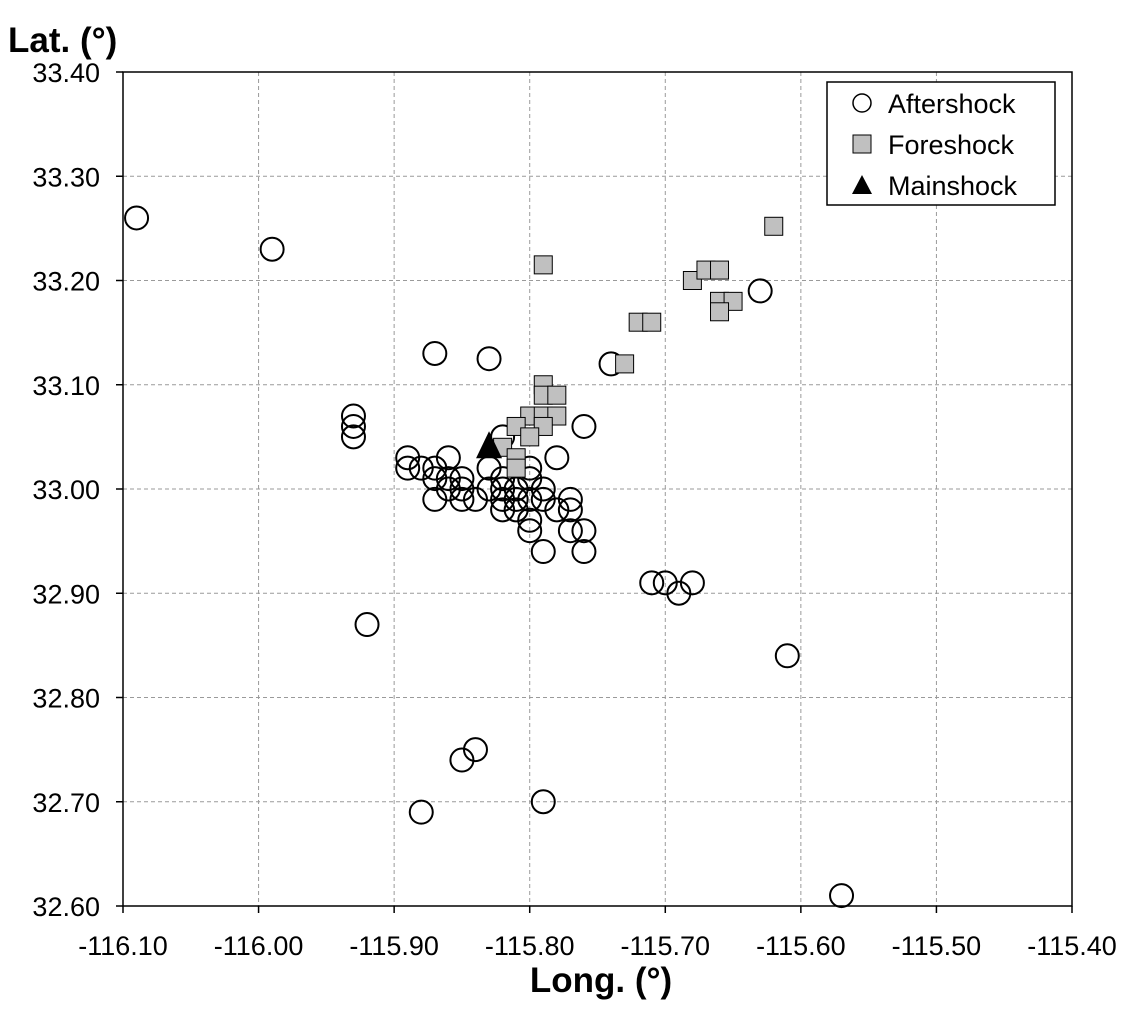  What do you see at coordinates (665, 946) in the screenshot?
I see `x-tick-label: -115.70` at bounding box center [665, 946].